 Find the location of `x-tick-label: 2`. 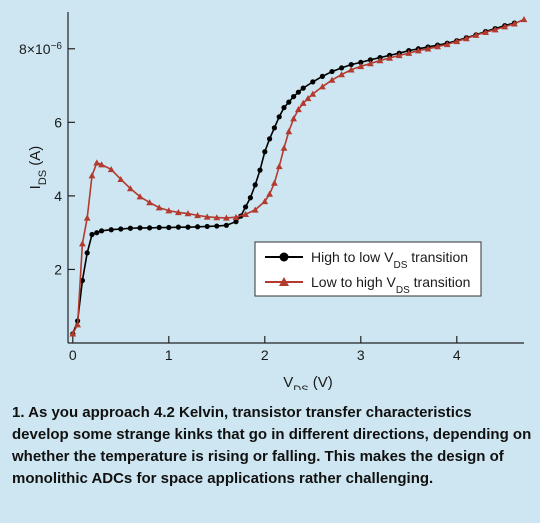

x-tick-label: 2 is located at coordinates (265, 355).